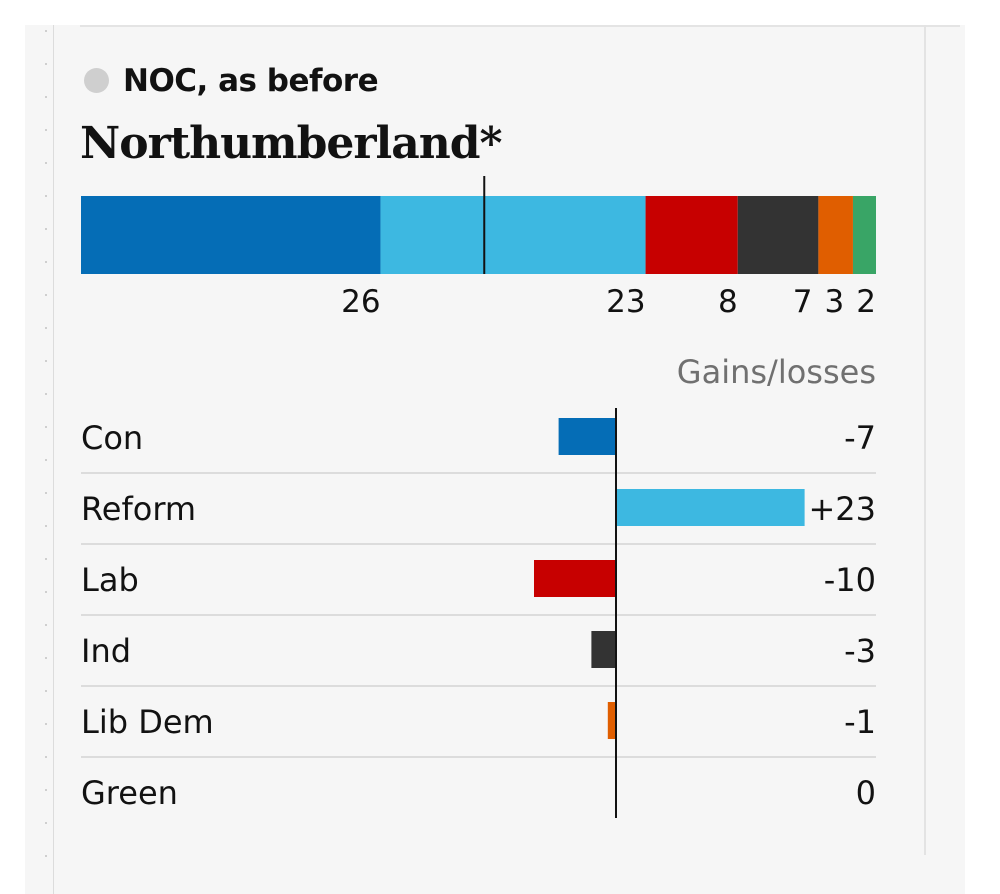 This screenshot has width=1000, height=894. I want to click on change-bar-lib-dem, so click(611, 720).